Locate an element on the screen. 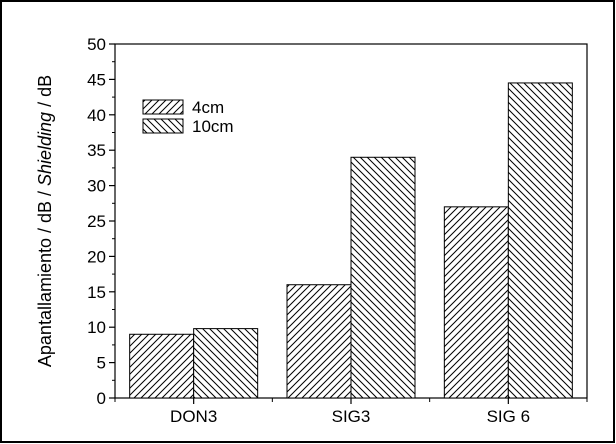  y-axis-tick-labels: 0 5 10 15 20 25 30 35 40 45 50 is located at coordinates (96, 221).